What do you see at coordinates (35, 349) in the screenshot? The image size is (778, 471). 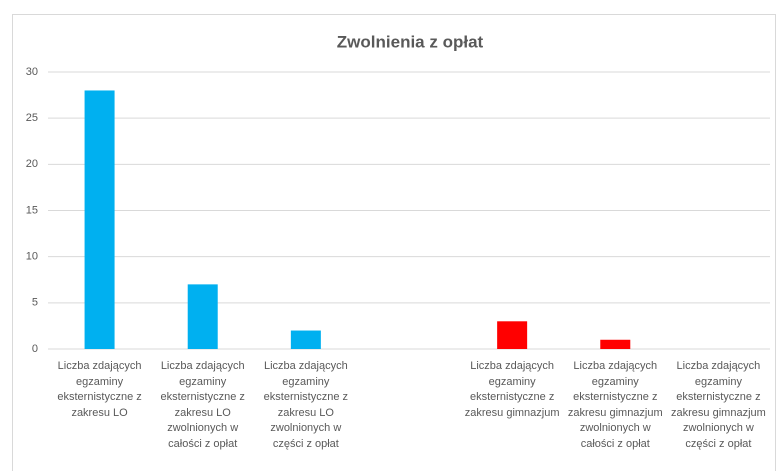 I see `y-tick-label: 0` at bounding box center [35, 349].